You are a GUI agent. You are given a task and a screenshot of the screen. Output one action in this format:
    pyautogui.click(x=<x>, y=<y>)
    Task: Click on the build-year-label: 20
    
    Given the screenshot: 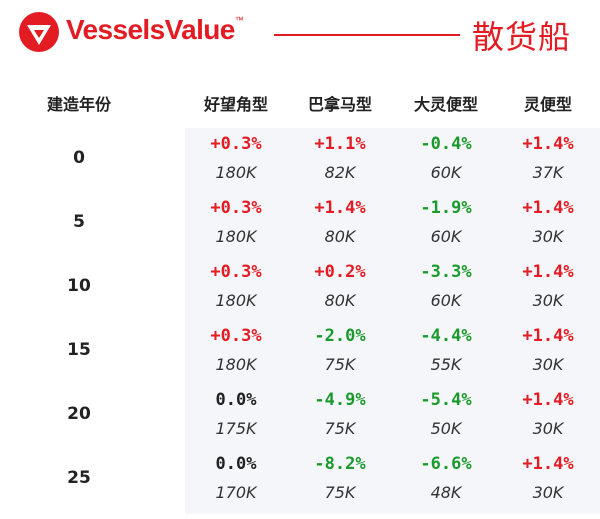 What is the action you would take?
    pyautogui.click(x=79, y=414)
    